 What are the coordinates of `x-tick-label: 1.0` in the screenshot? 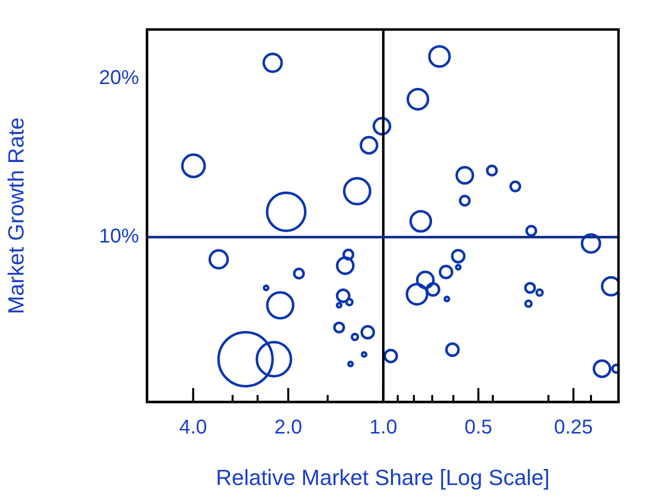 It's located at (383, 427).